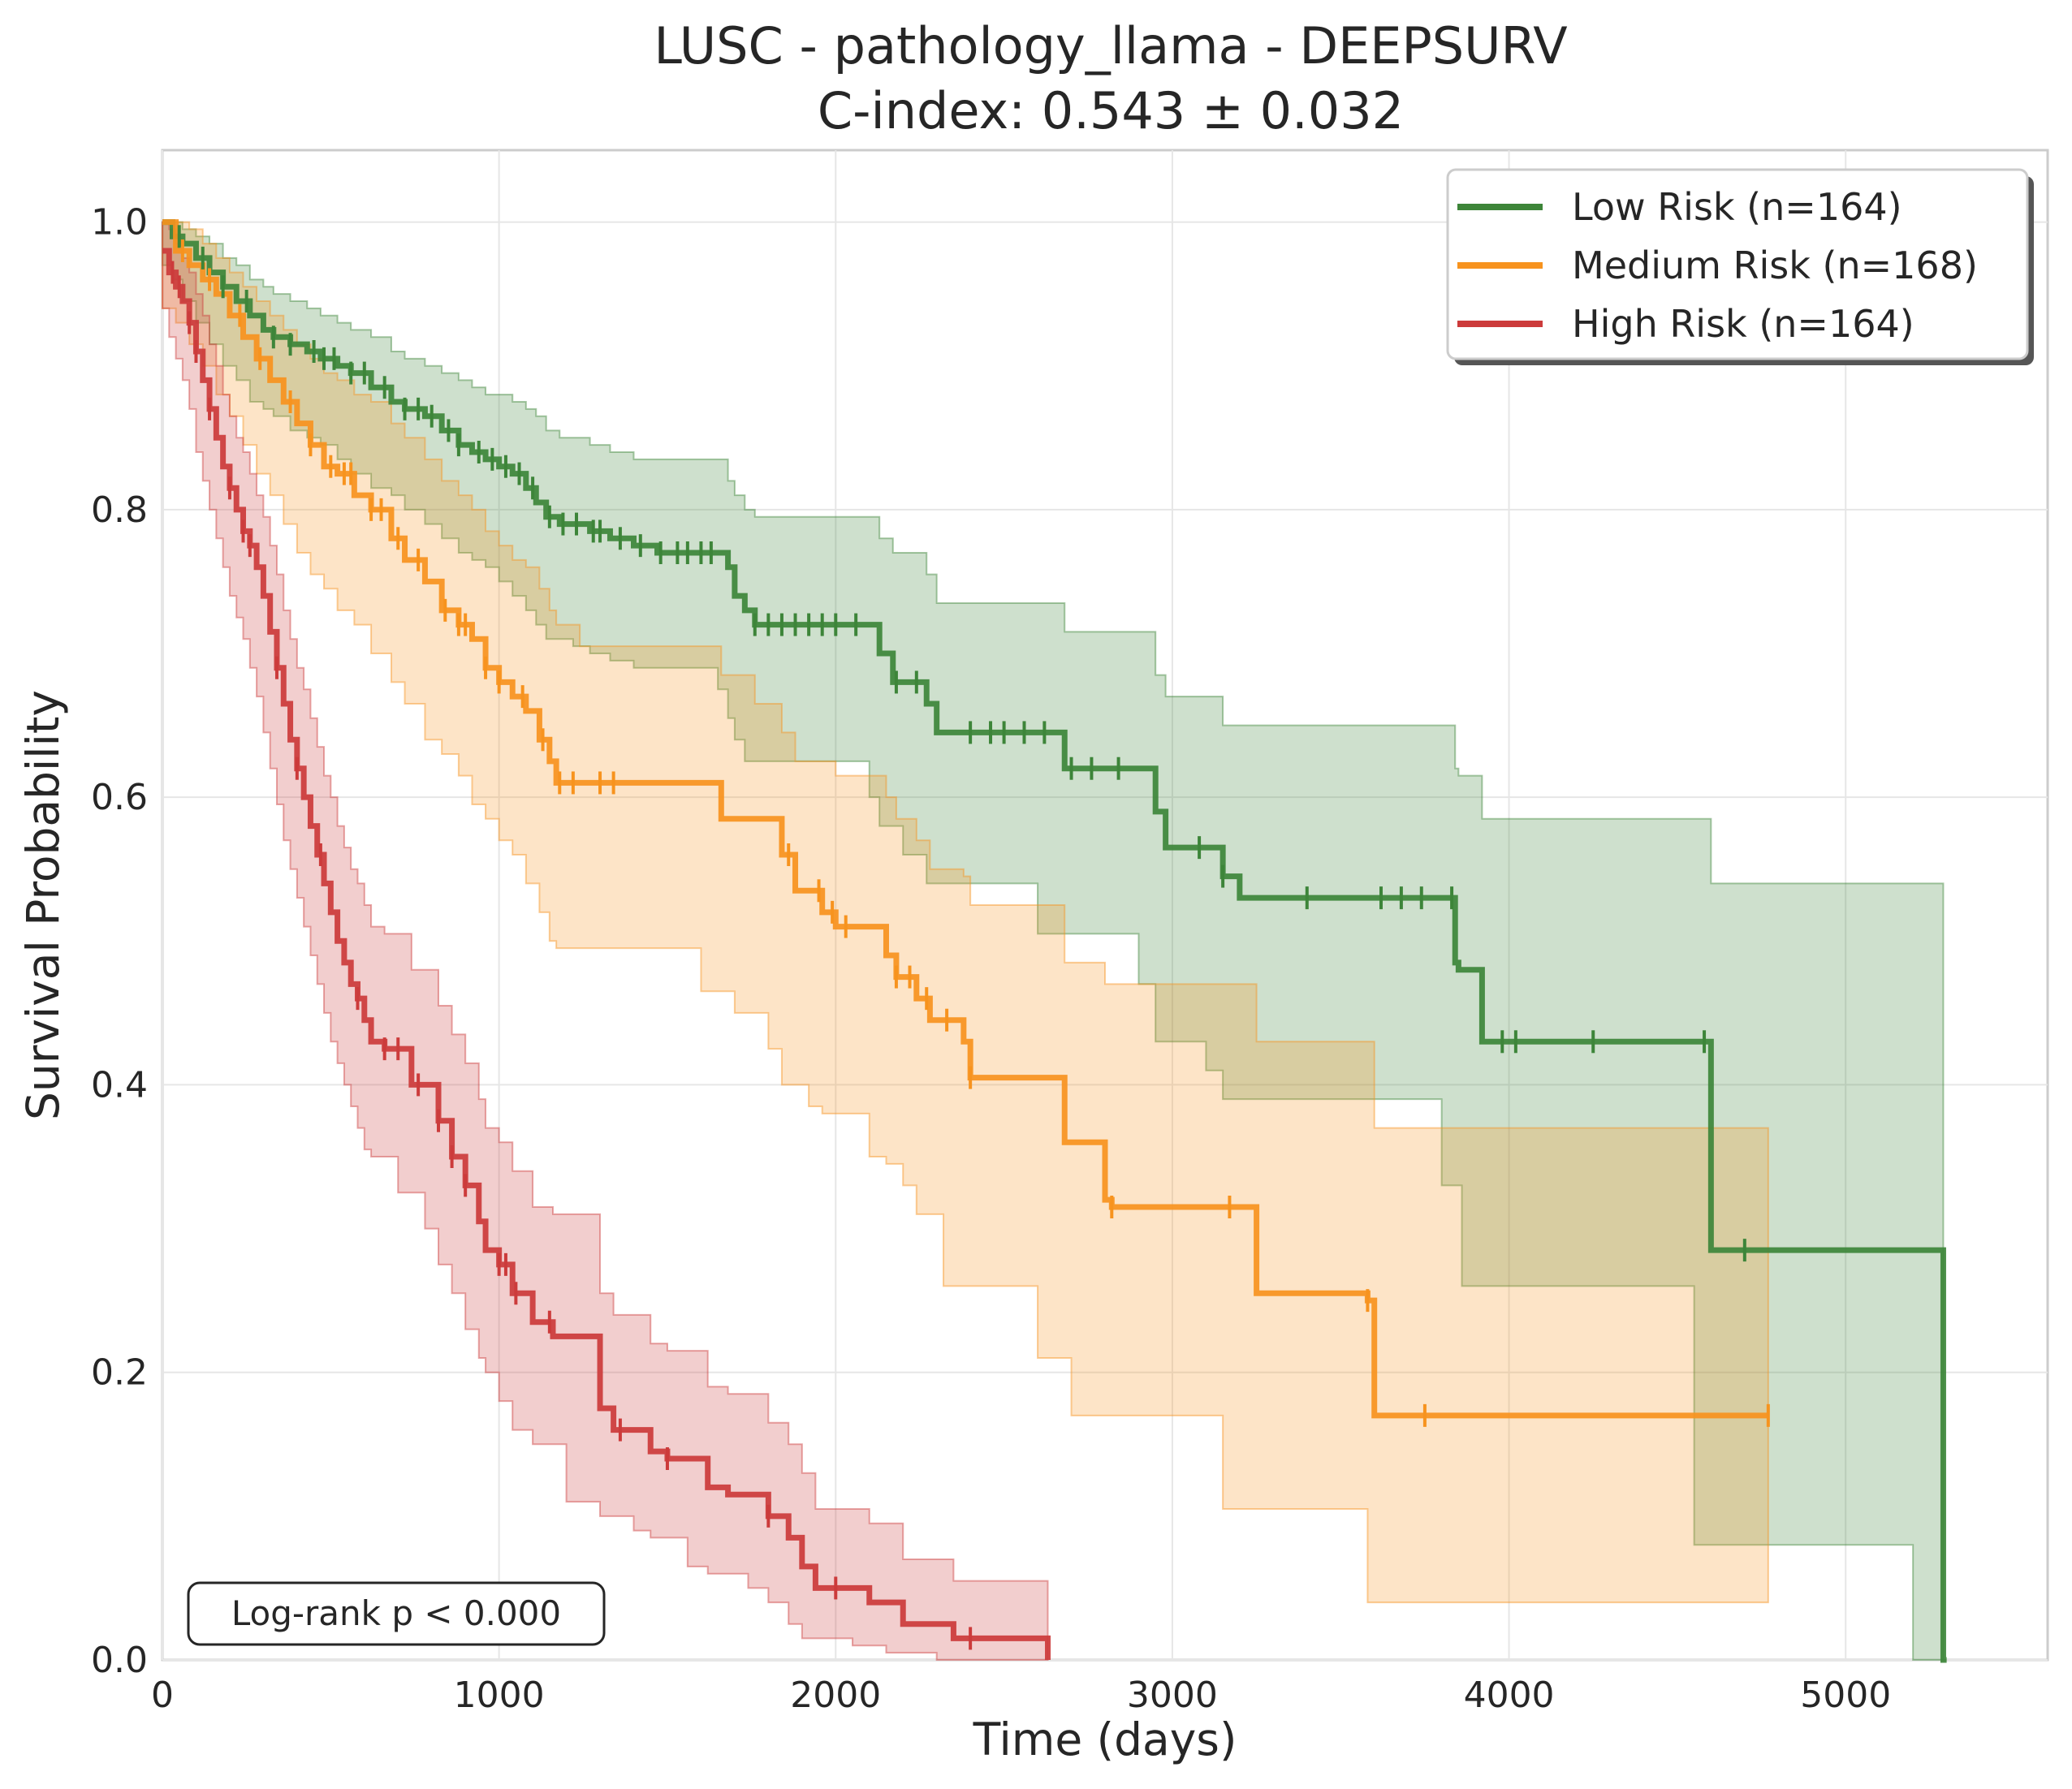  I want to click on annotation-box, so click(396, 1613).